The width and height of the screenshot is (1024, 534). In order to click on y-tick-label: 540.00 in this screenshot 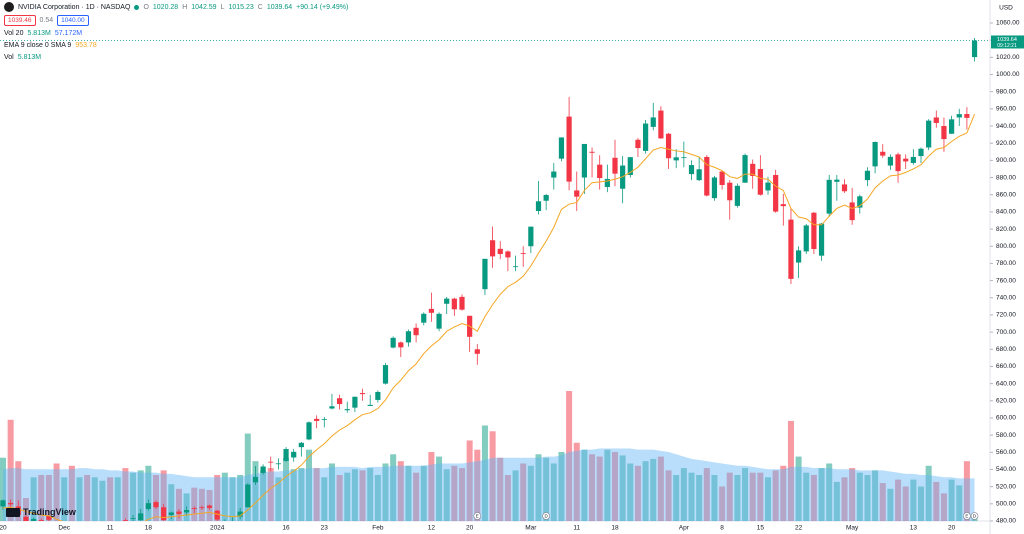, I will do `click(1006, 469)`.